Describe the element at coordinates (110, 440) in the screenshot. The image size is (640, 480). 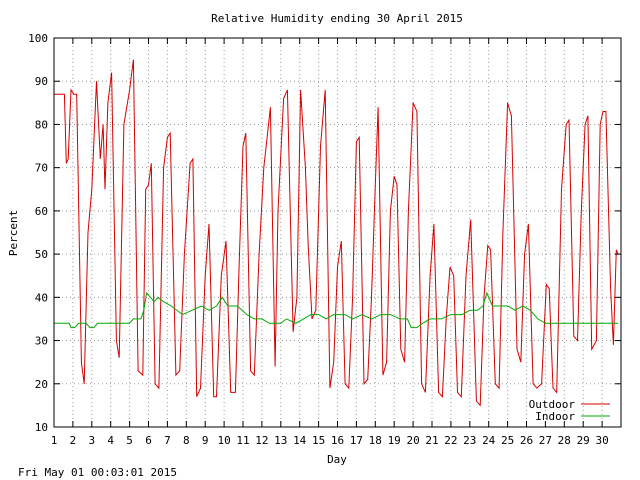
I see `x-tick-label: 4` at that location.